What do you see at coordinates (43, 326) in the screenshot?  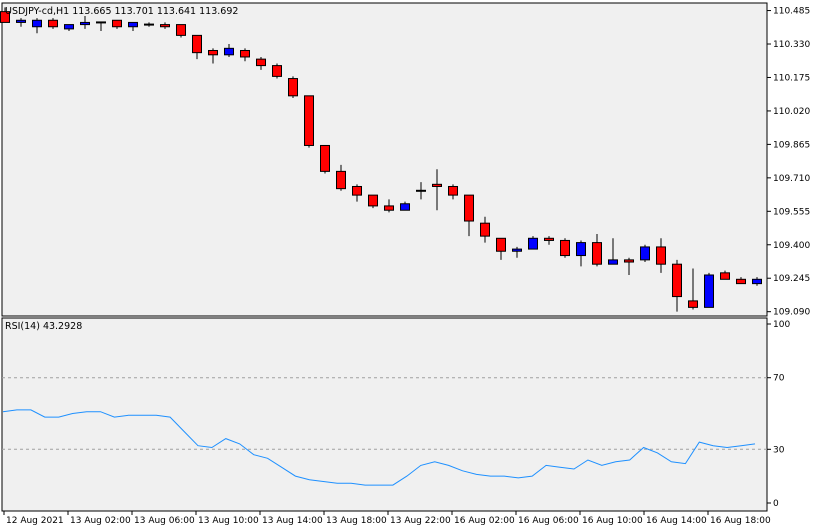 I see `rsi-title: RSI(14) 43.2928` at bounding box center [43, 326].